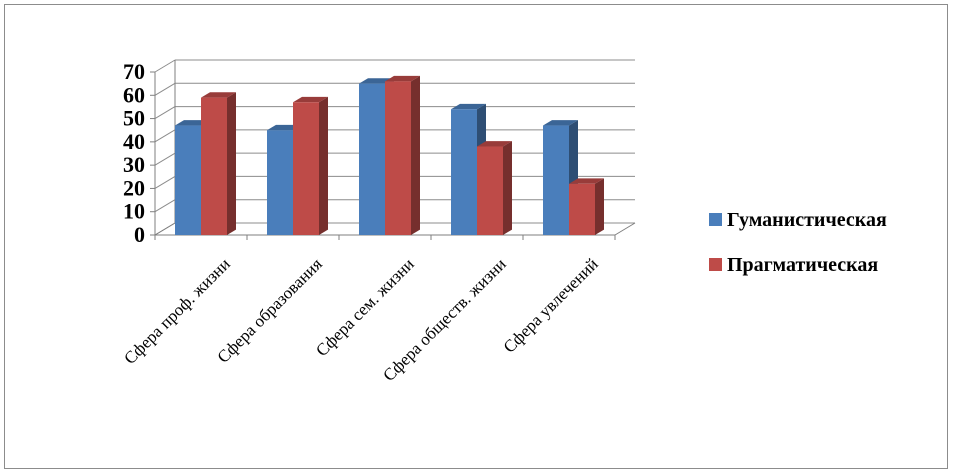 This screenshot has width=954, height=475. What do you see at coordinates (134, 118) in the screenshot?
I see `y-tick-label: 50` at bounding box center [134, 118].